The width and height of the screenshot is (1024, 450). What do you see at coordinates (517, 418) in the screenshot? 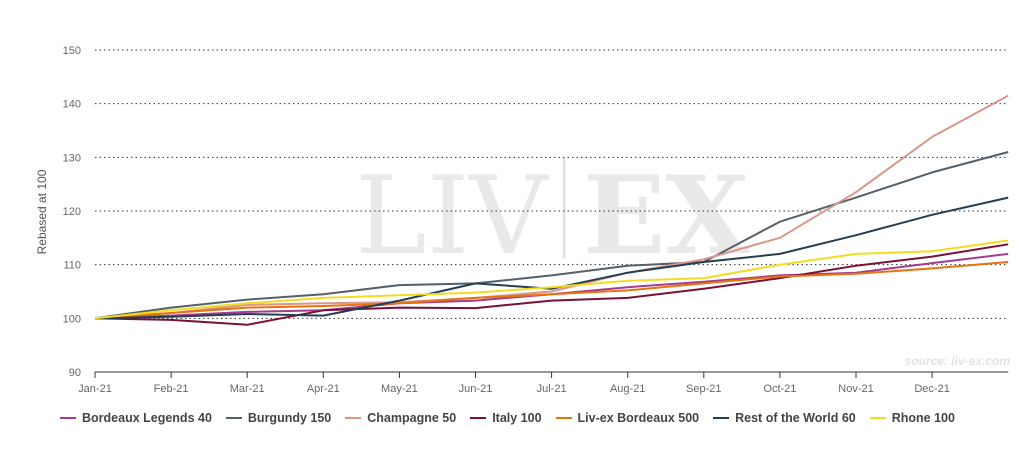
I see `legend-label: Italy 100` at bounding box center [517, 418].